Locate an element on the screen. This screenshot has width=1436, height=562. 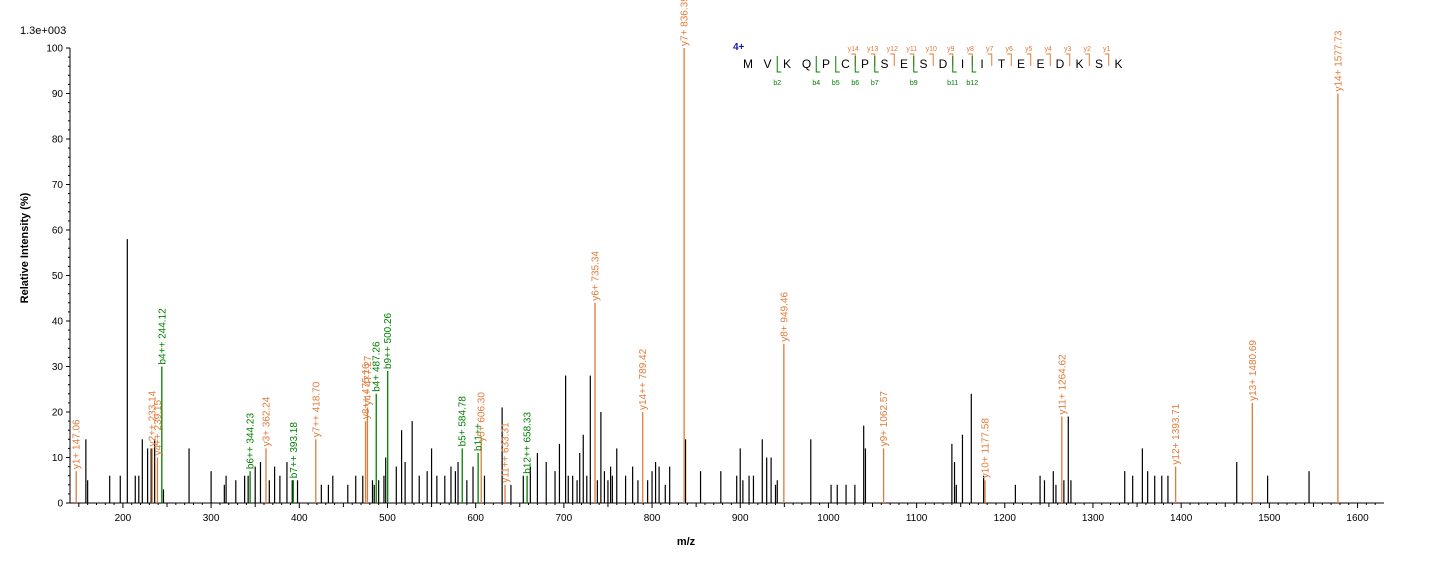
peak-label: y11++ 633.31 is located at coordinates (506, 452).